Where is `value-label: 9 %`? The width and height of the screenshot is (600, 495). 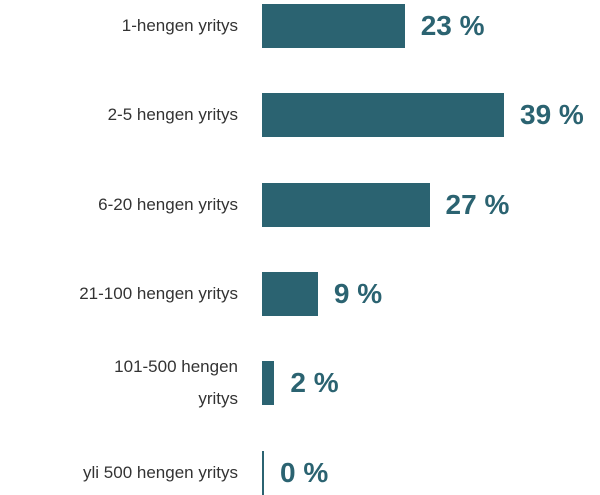
value-label: 9 % is located at coordinates (358, 293).